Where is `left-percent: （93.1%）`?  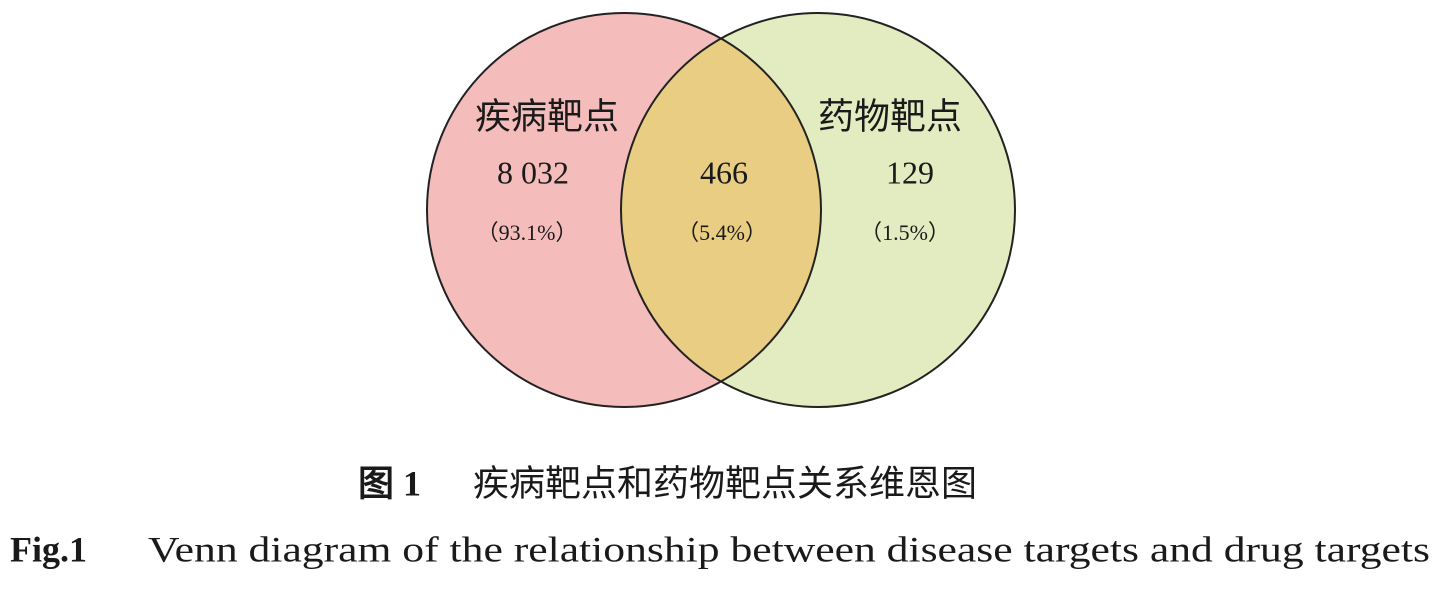
left-percent: （93.1%） is located at coordinates (527, 232).